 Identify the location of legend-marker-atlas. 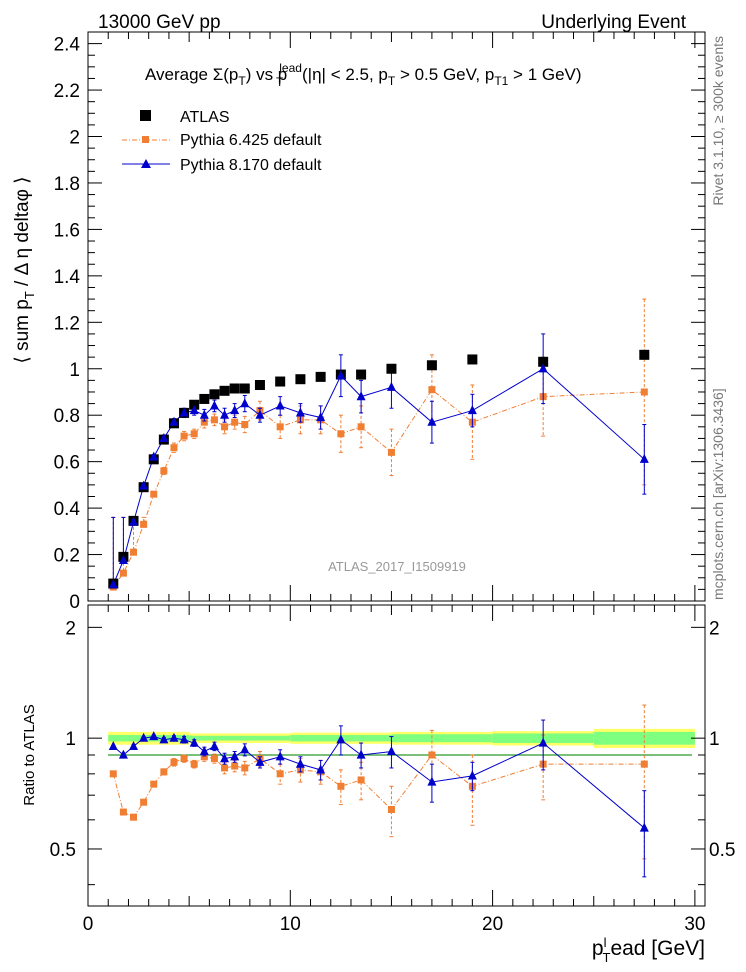
(145, 115).